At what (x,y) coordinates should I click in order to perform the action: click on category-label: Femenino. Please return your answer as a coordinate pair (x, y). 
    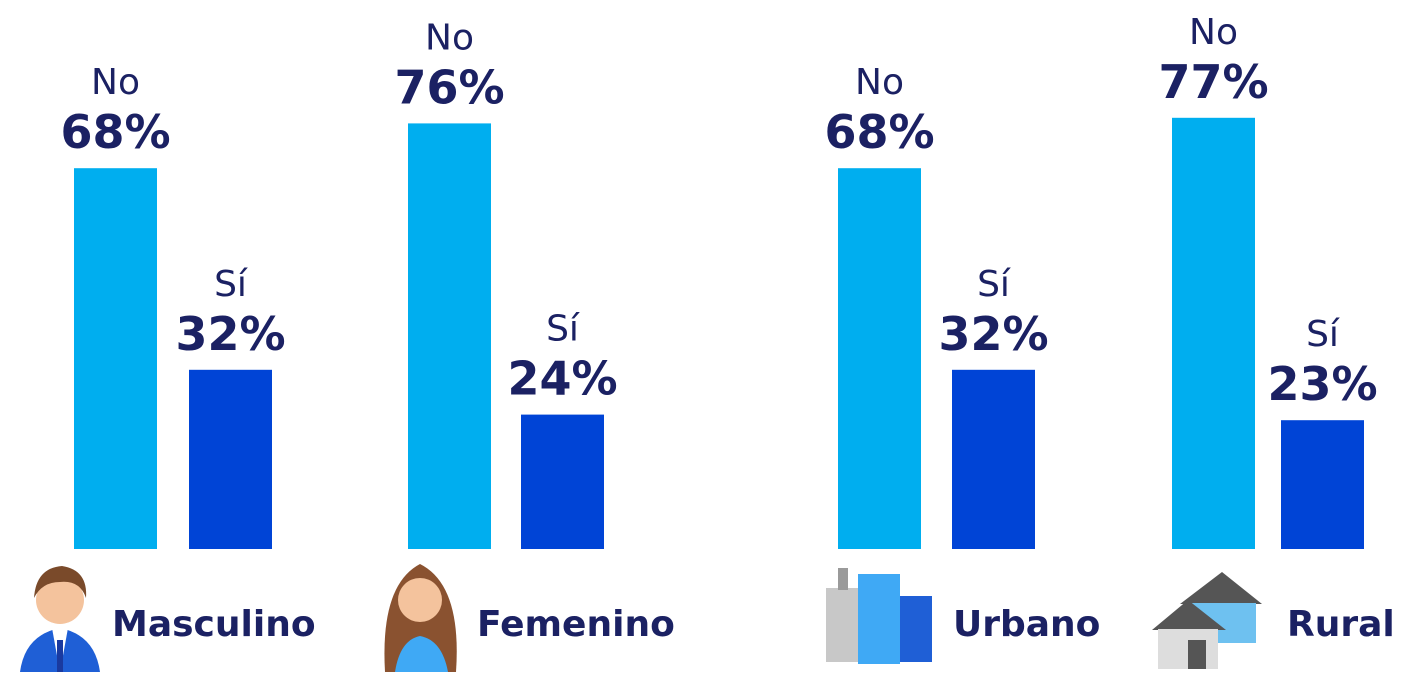
    Looking at the image, I should click on (576, 624).